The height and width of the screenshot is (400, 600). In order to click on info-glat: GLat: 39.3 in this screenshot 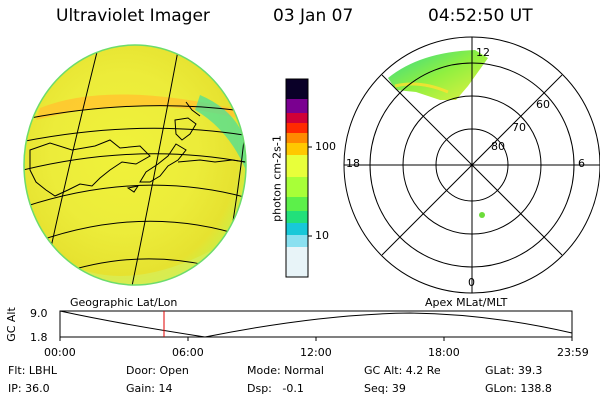, I will do `click(514, 370)`.